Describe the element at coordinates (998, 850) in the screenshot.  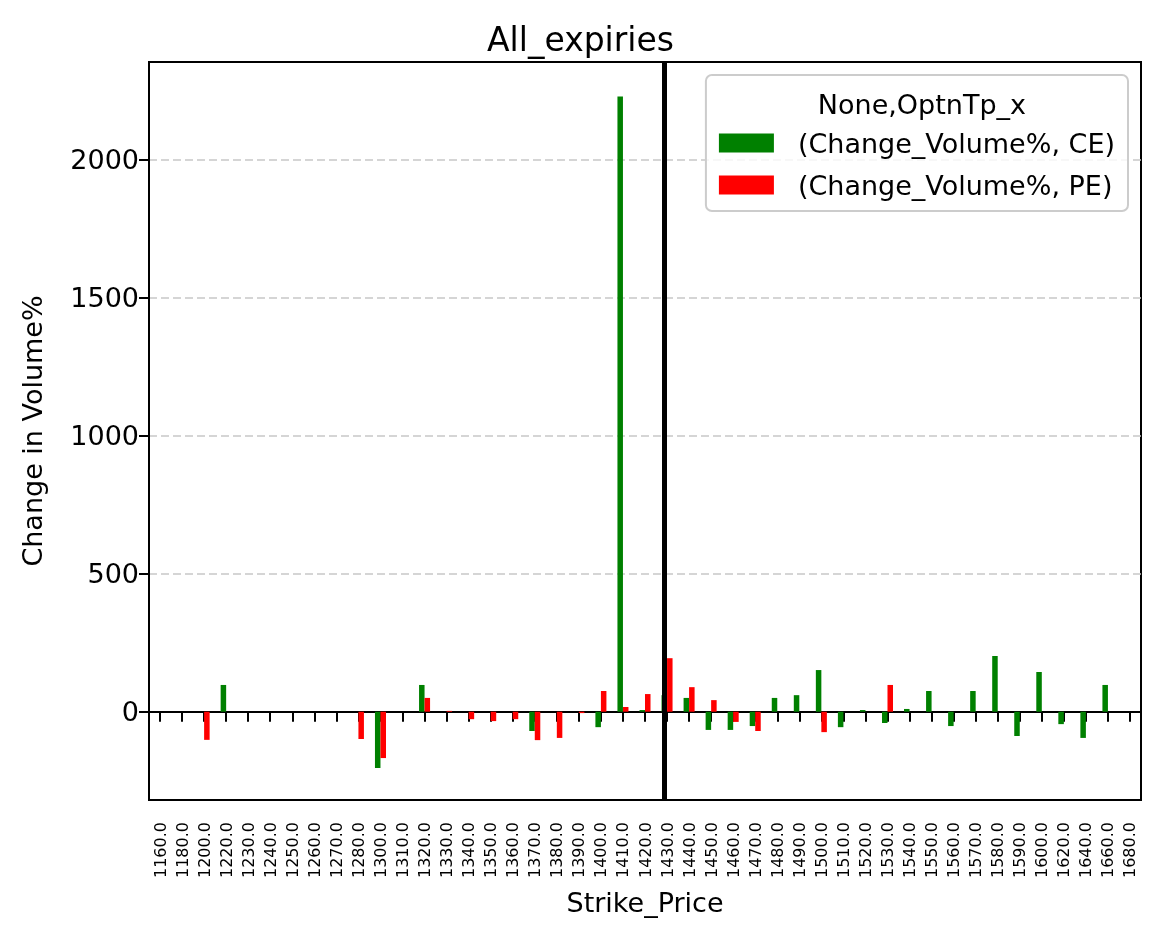
I see `x-tick-label: 1580.0` at that location.